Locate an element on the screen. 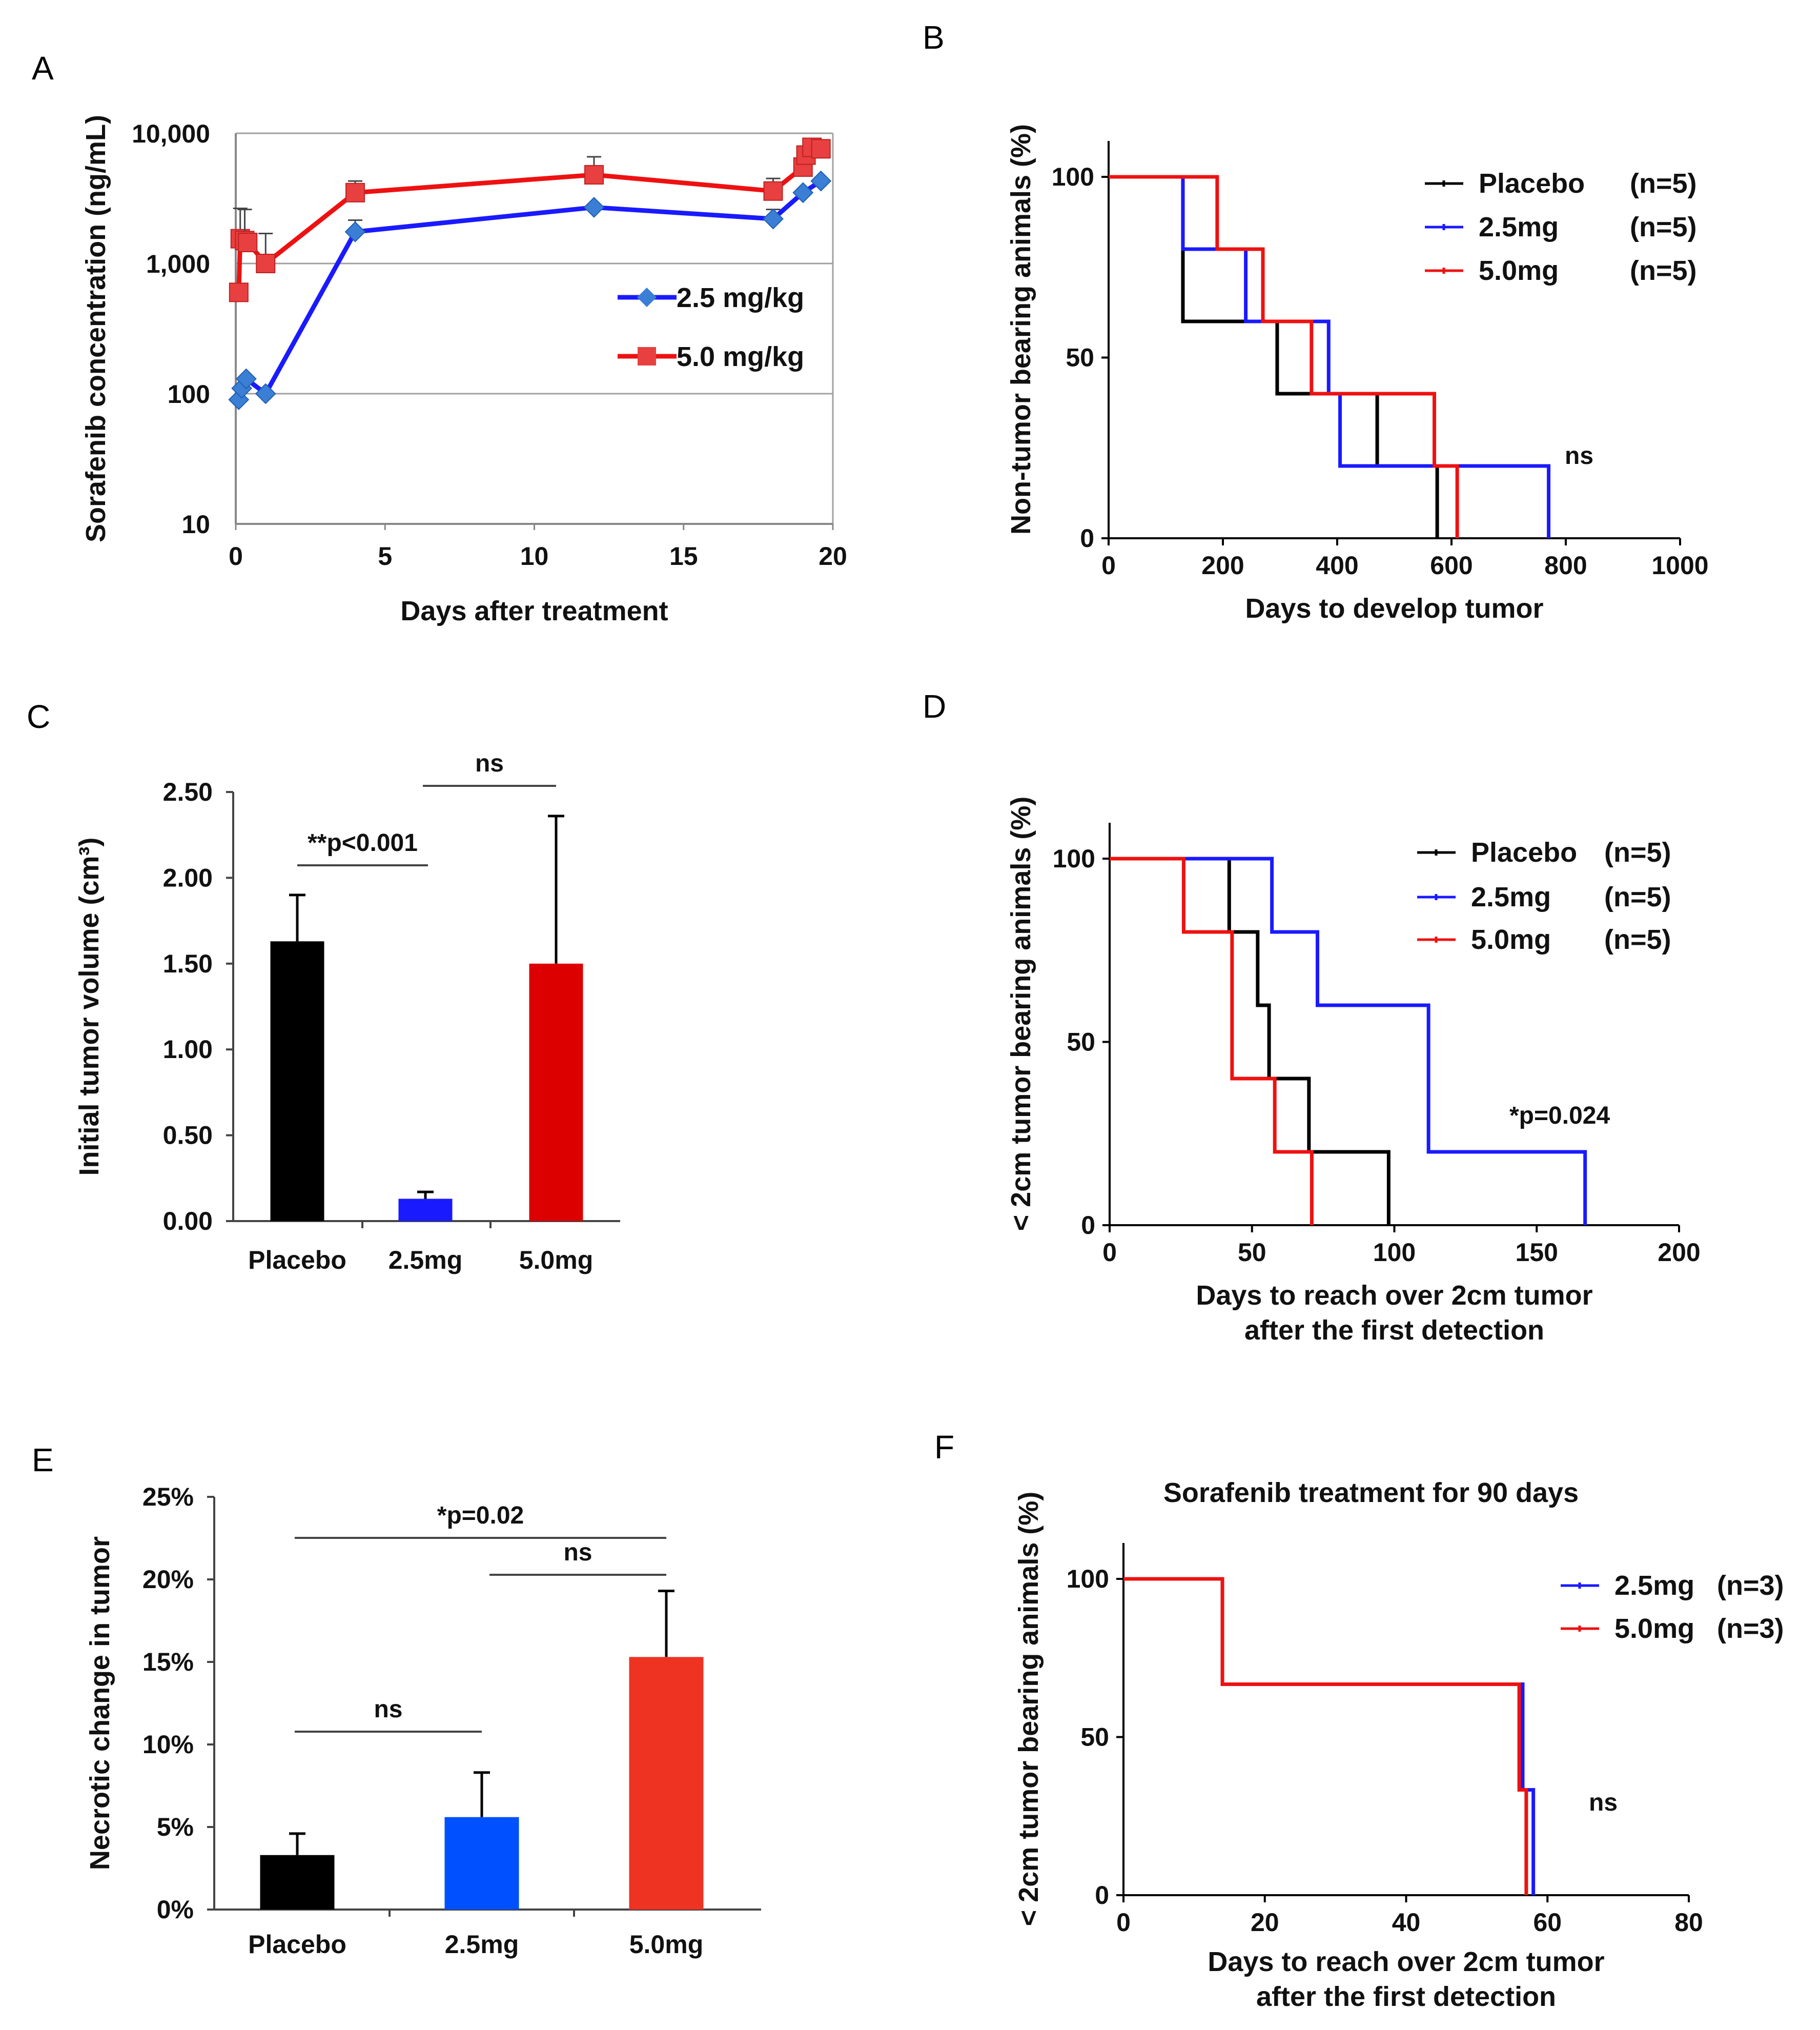 This screenshot has height=2030, width=1820. chart-title: Sorafenib treatment for 90 days is located at coordinates (1371, 1492).